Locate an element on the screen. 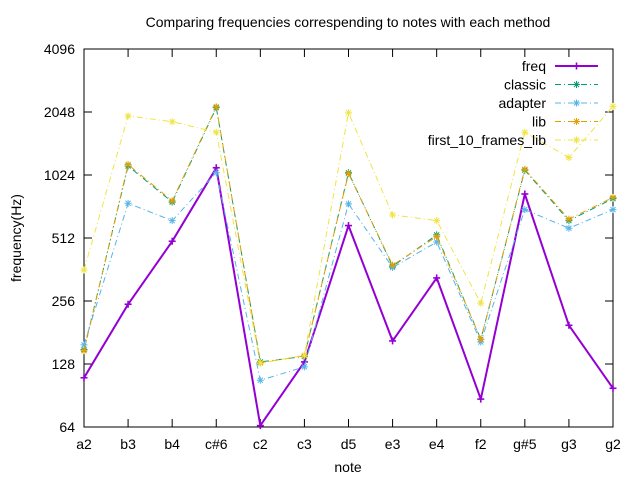 The image size is (640, 480). y-tick-label: 4096 is located at coordinates (59, 49).